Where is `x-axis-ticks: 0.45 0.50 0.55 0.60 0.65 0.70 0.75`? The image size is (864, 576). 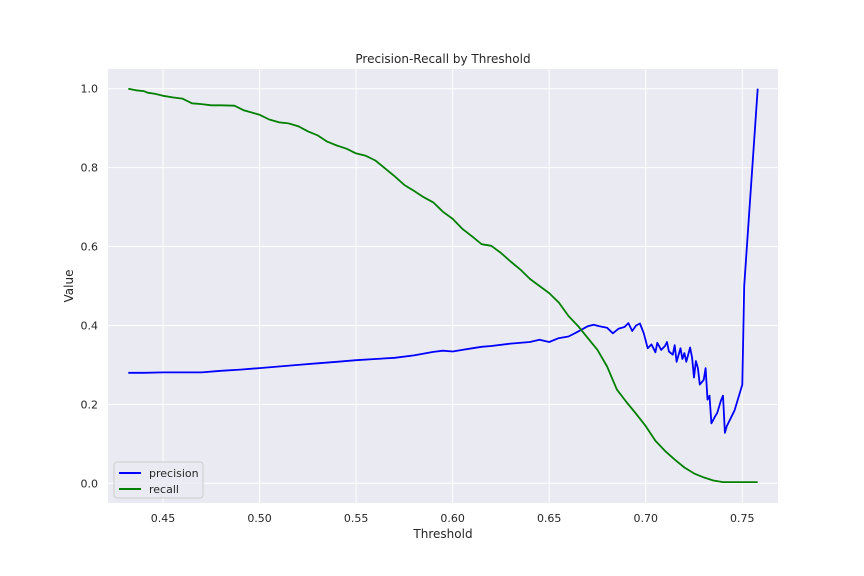
x-axis-ticks: 0.45 0.50 0.55 0.60 0.65 0.70 0.75 is located at coordinates (453, 518).